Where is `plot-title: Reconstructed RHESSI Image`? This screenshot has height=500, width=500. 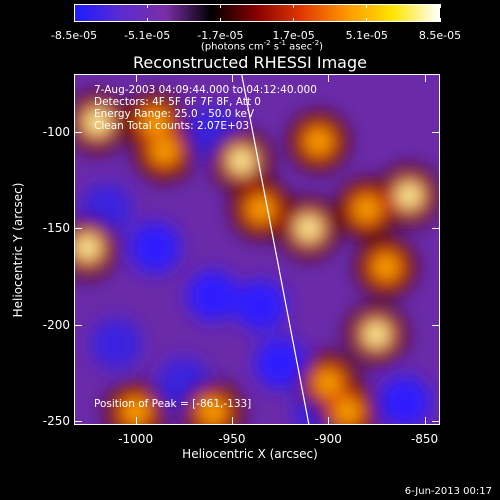
plot-title: Reconstructed RHESSI Image is located at coordinates (250, 62).